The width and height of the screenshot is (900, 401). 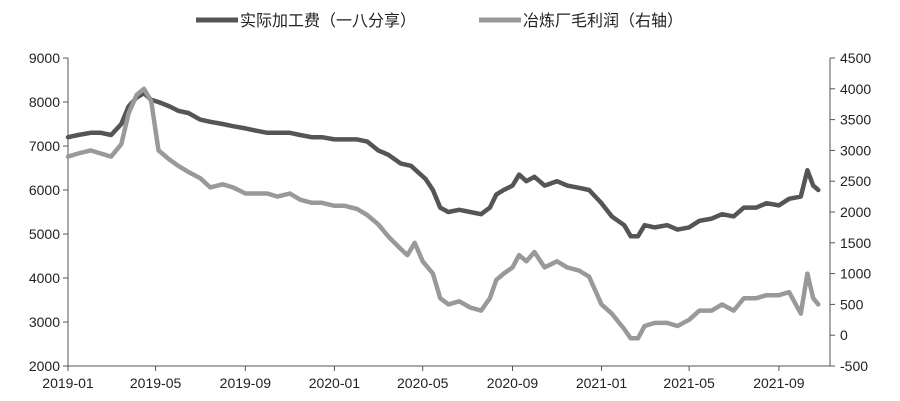 I want to click on right-y-tick-label: 3500, so click(x=855, y=120).